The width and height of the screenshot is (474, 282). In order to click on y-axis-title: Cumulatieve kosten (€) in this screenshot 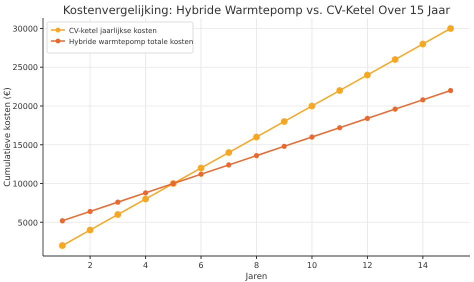, I will do `click(8, 137)`.